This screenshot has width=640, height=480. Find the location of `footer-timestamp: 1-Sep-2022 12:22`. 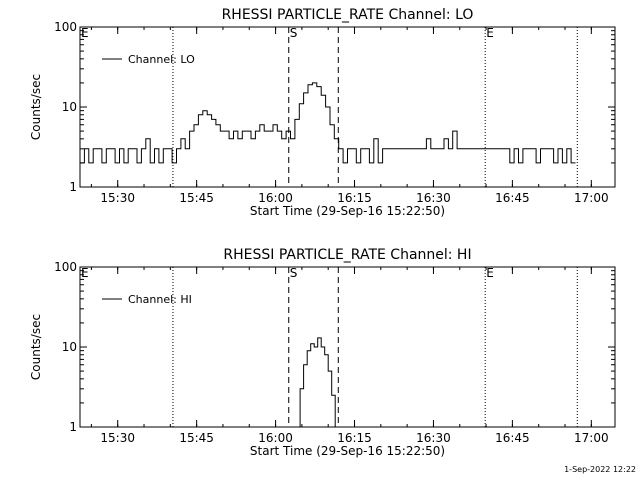

footer-timestamp: 1-Sep-2022 12:22 is located at coordinates (600, 469).